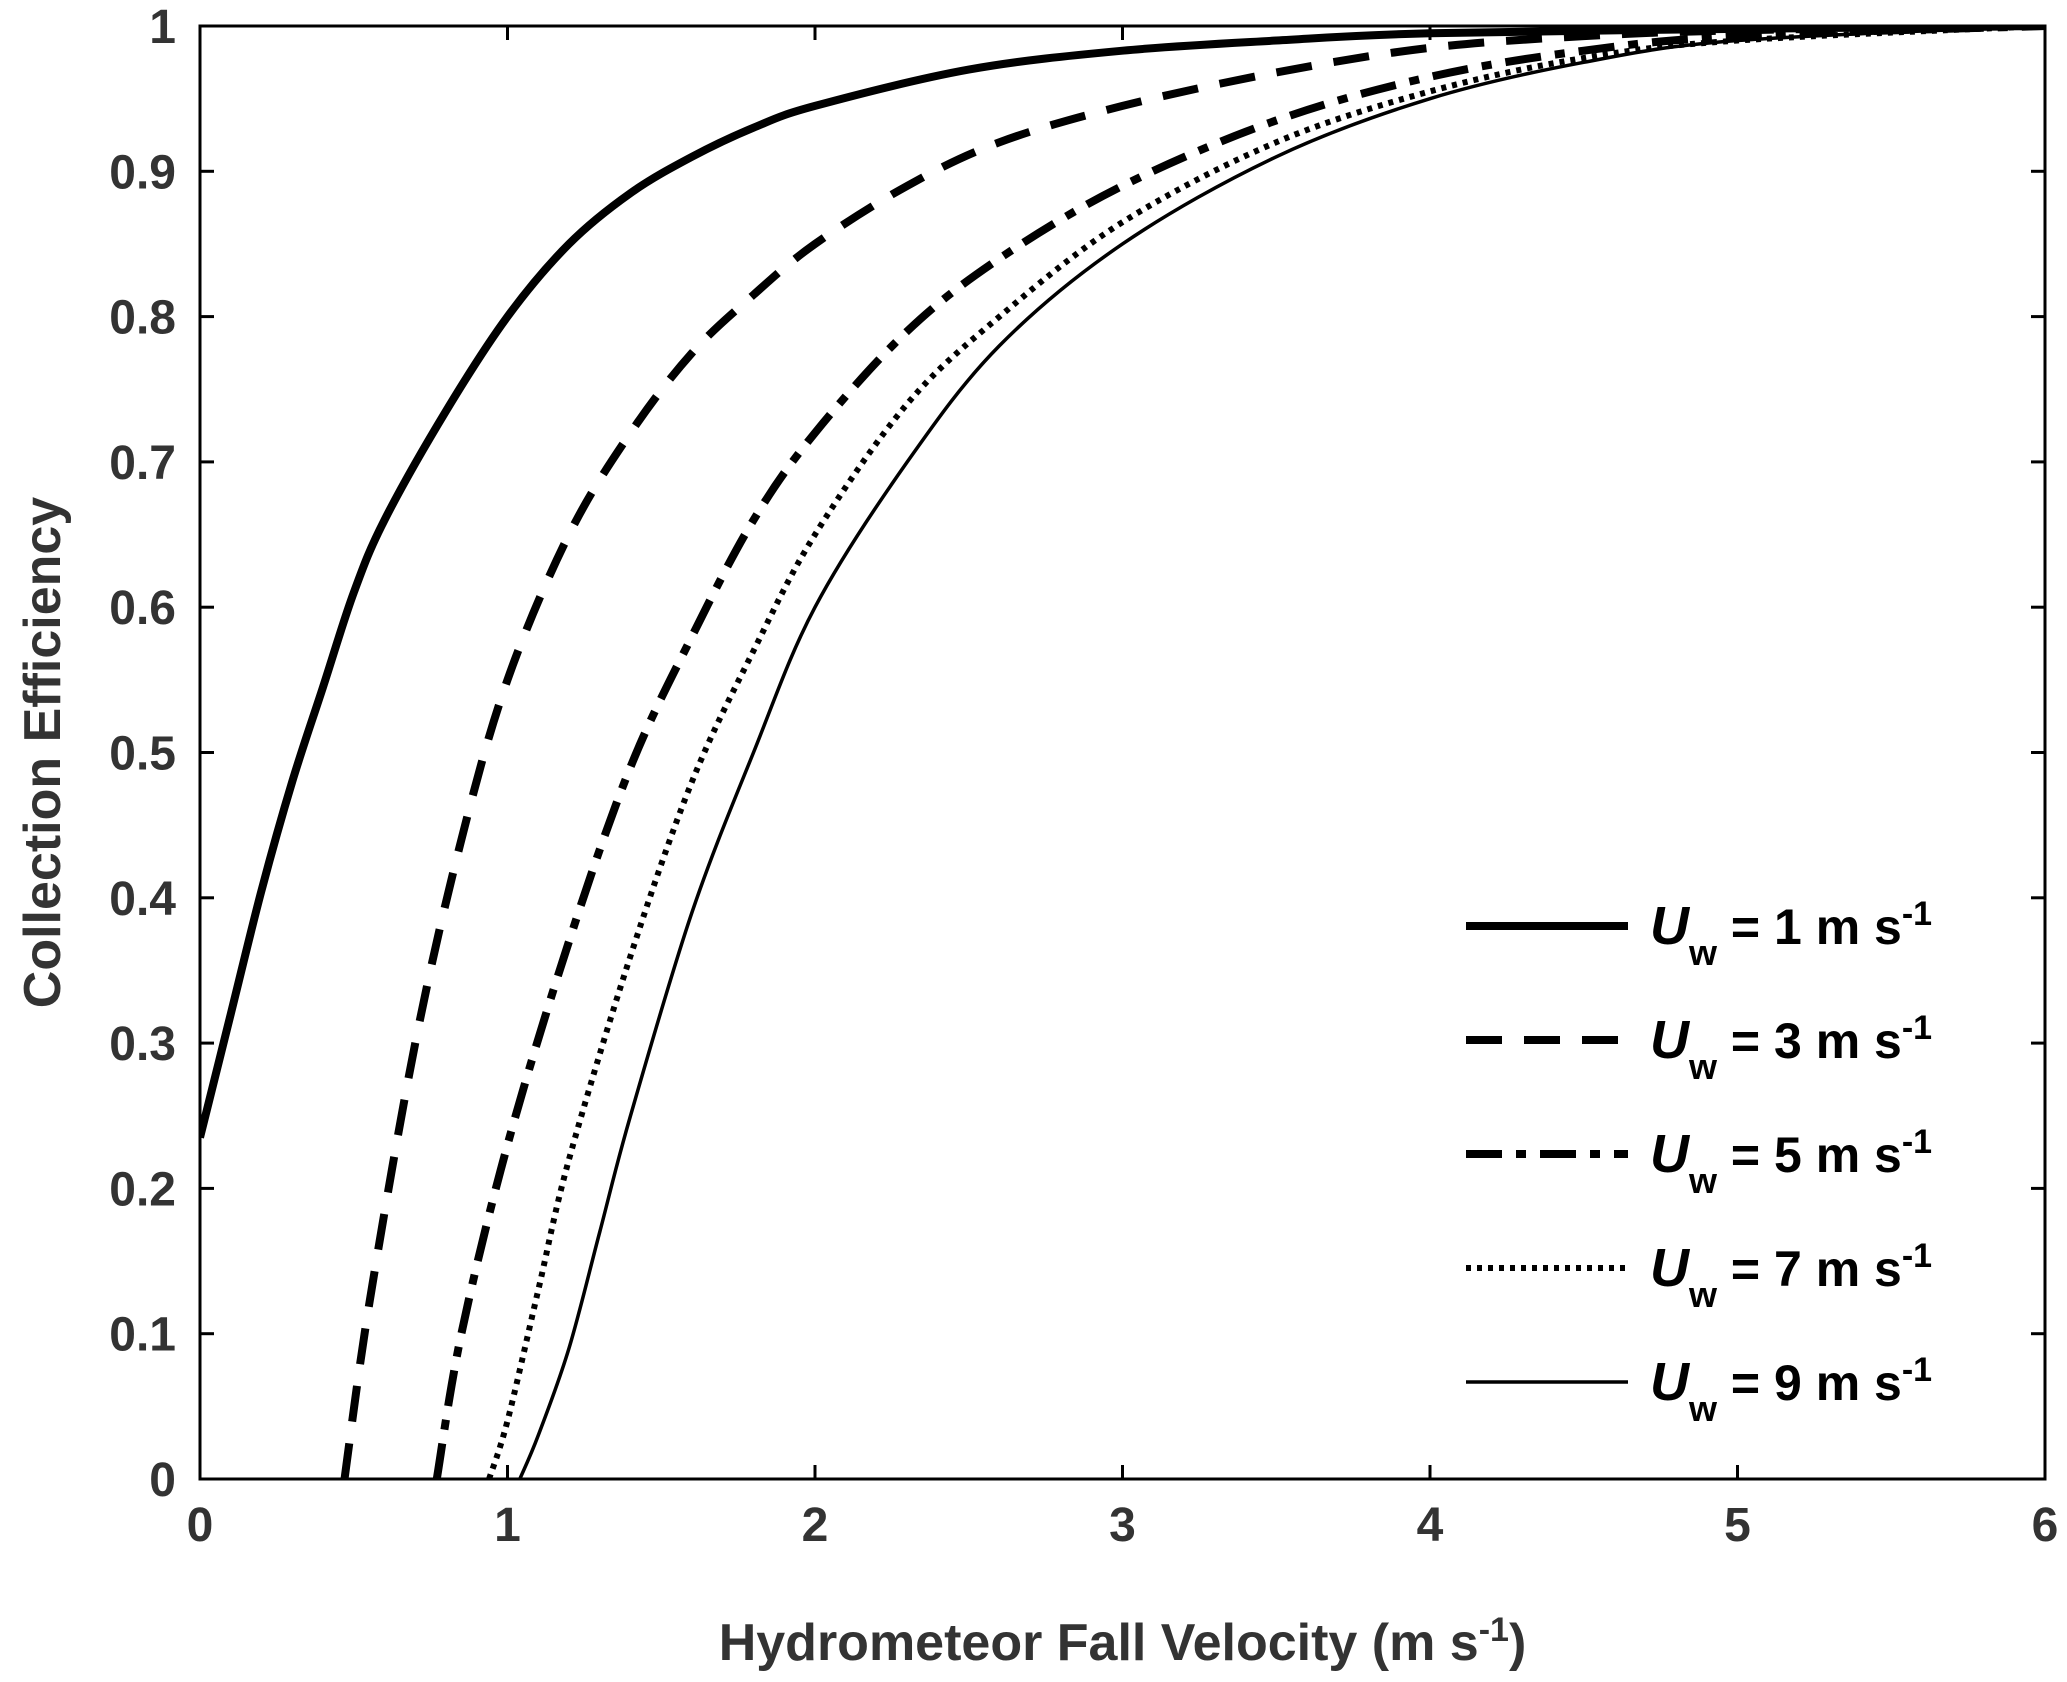 This screenshot has height=1682, width=2067. What do you see at coordinates (1791, 934) in the screenshot?
I see `legend-label-1: Uw = 1 m s-1` at bounding box center [1791, 934].